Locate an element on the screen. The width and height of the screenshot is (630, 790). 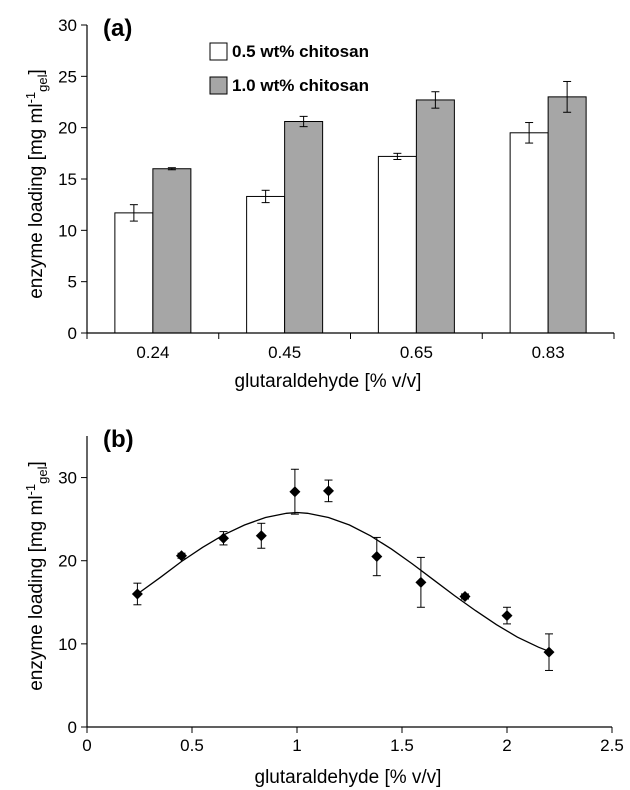
bar-series-2-0.45 is located at coordinates (304, 227).